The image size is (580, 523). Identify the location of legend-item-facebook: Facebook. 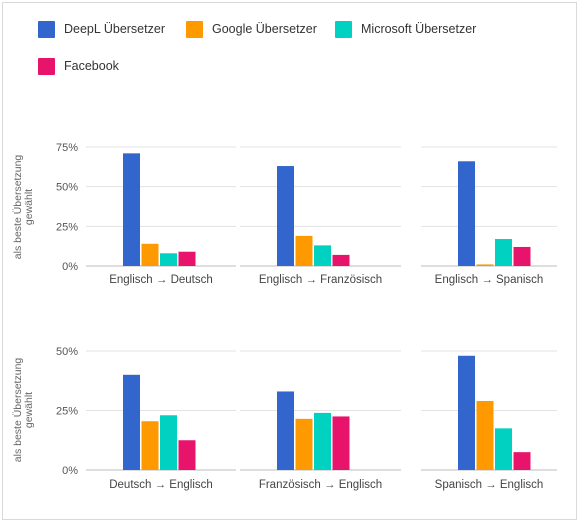
(78, 66).